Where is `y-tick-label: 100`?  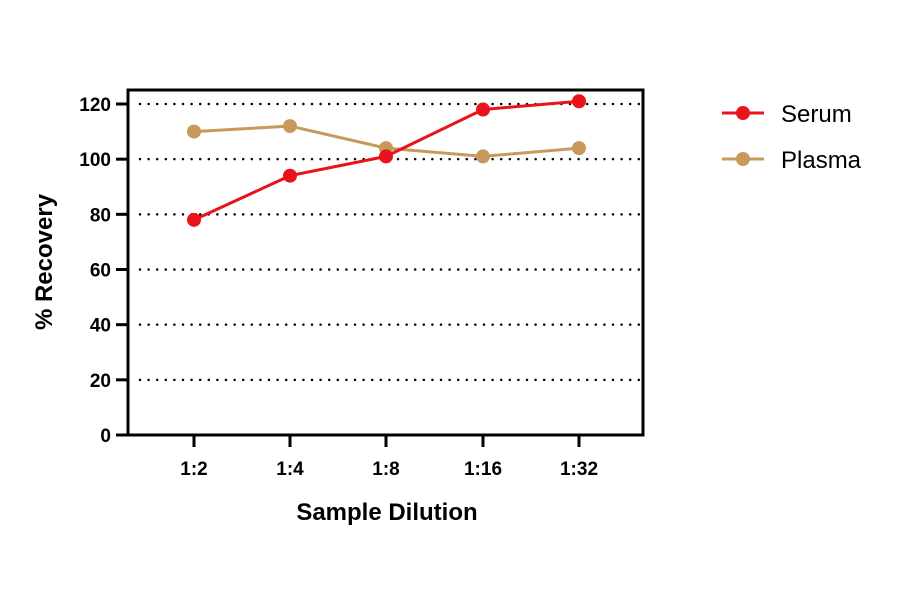 y-tick-label: 100 is located at coordinates (95, 160).